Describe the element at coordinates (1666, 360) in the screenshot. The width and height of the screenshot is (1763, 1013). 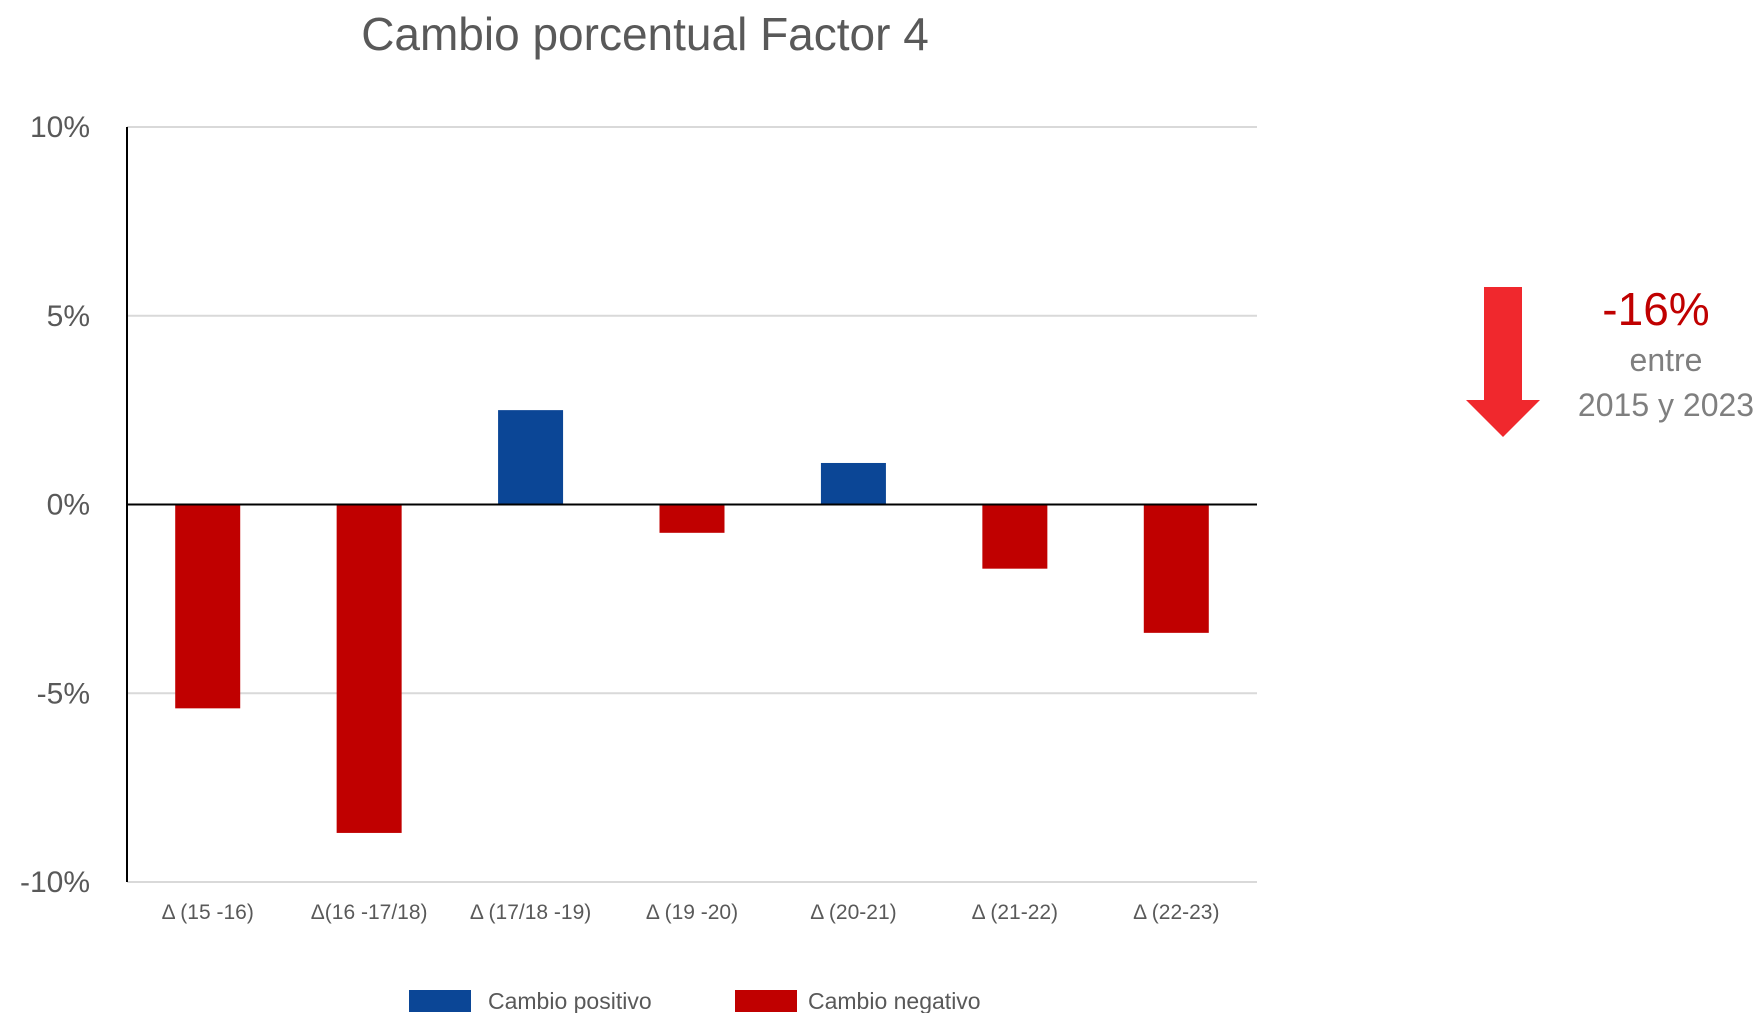
I see `callout-line1: entre` at that location.